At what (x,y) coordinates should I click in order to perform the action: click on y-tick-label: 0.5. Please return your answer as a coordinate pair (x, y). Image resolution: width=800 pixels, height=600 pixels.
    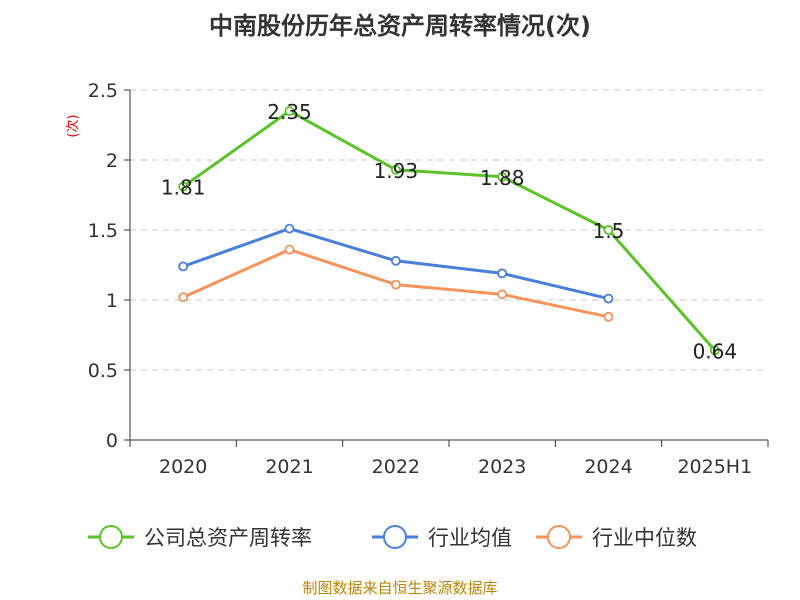
    Looking at the image, I should click on (103, 371).